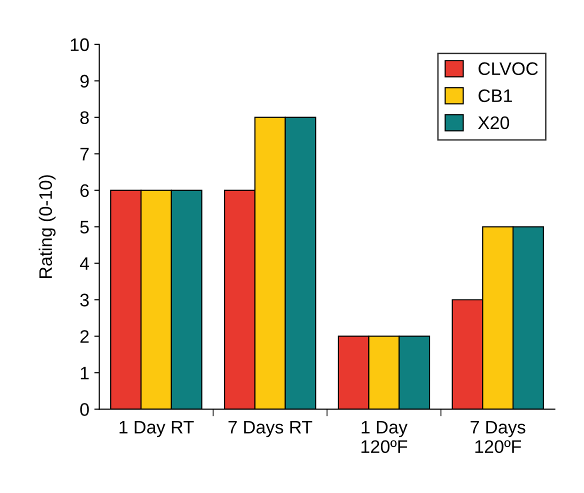 The image size is (584, 493). Describe the element at coordinates (84, 191) in the screenshot. I see `y-tick-label: 6` at that location.